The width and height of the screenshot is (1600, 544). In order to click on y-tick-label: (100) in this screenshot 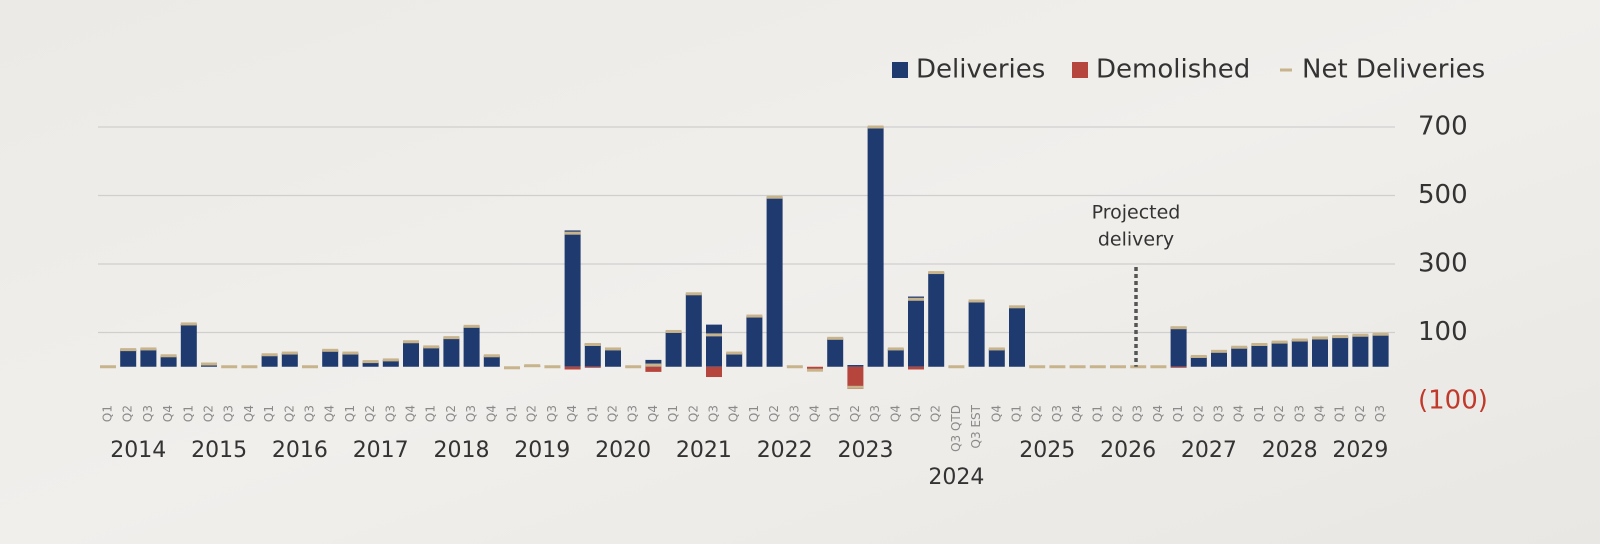, I will do `click(1453, 401)`.